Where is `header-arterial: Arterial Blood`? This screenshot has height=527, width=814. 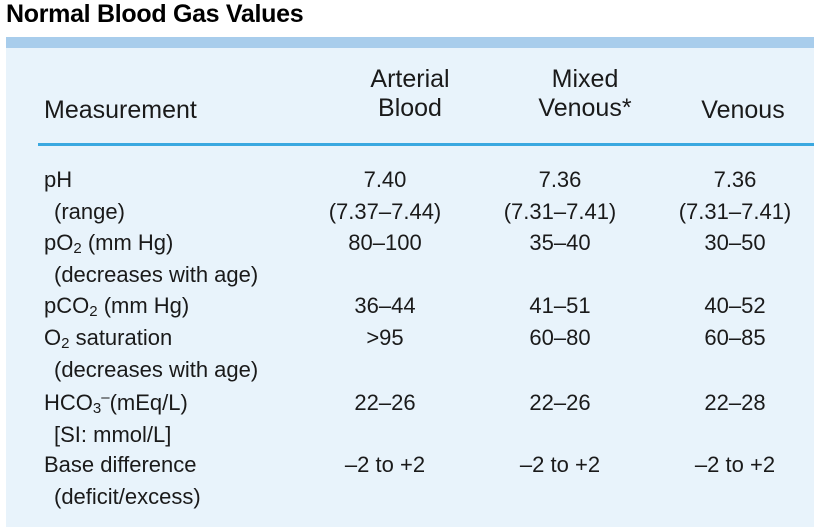
header-arterial: Arterial Blood is located at coordinates (410, 94).